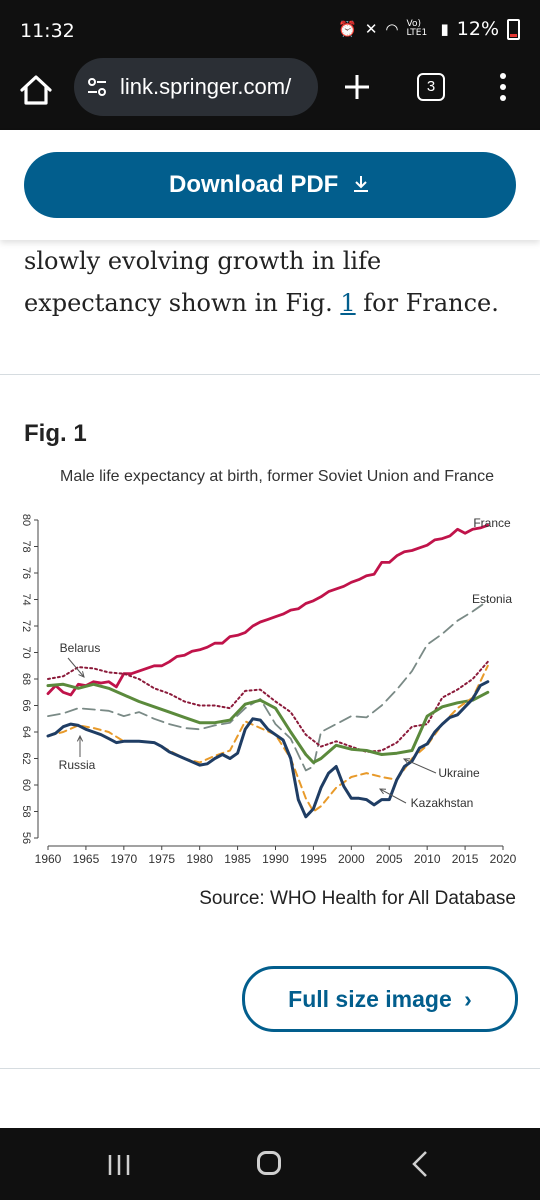 The image size is (540, 1200). What do you see at coordinates (361, 186) in the screenshot?
I see `download-icon` at bounding box center [361, 186].